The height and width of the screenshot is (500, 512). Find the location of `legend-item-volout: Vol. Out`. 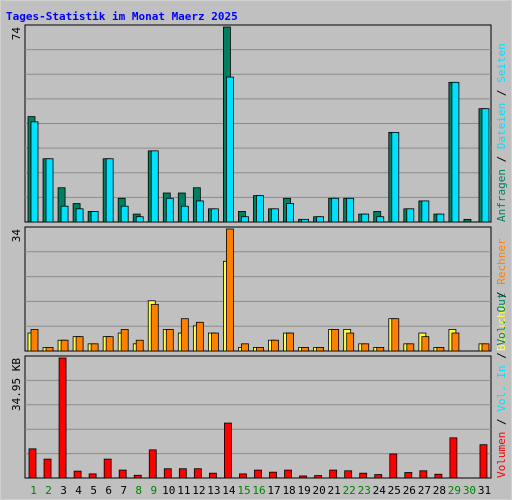

legend-item-volout: Vol. Out is located at coordinates (501, 319).